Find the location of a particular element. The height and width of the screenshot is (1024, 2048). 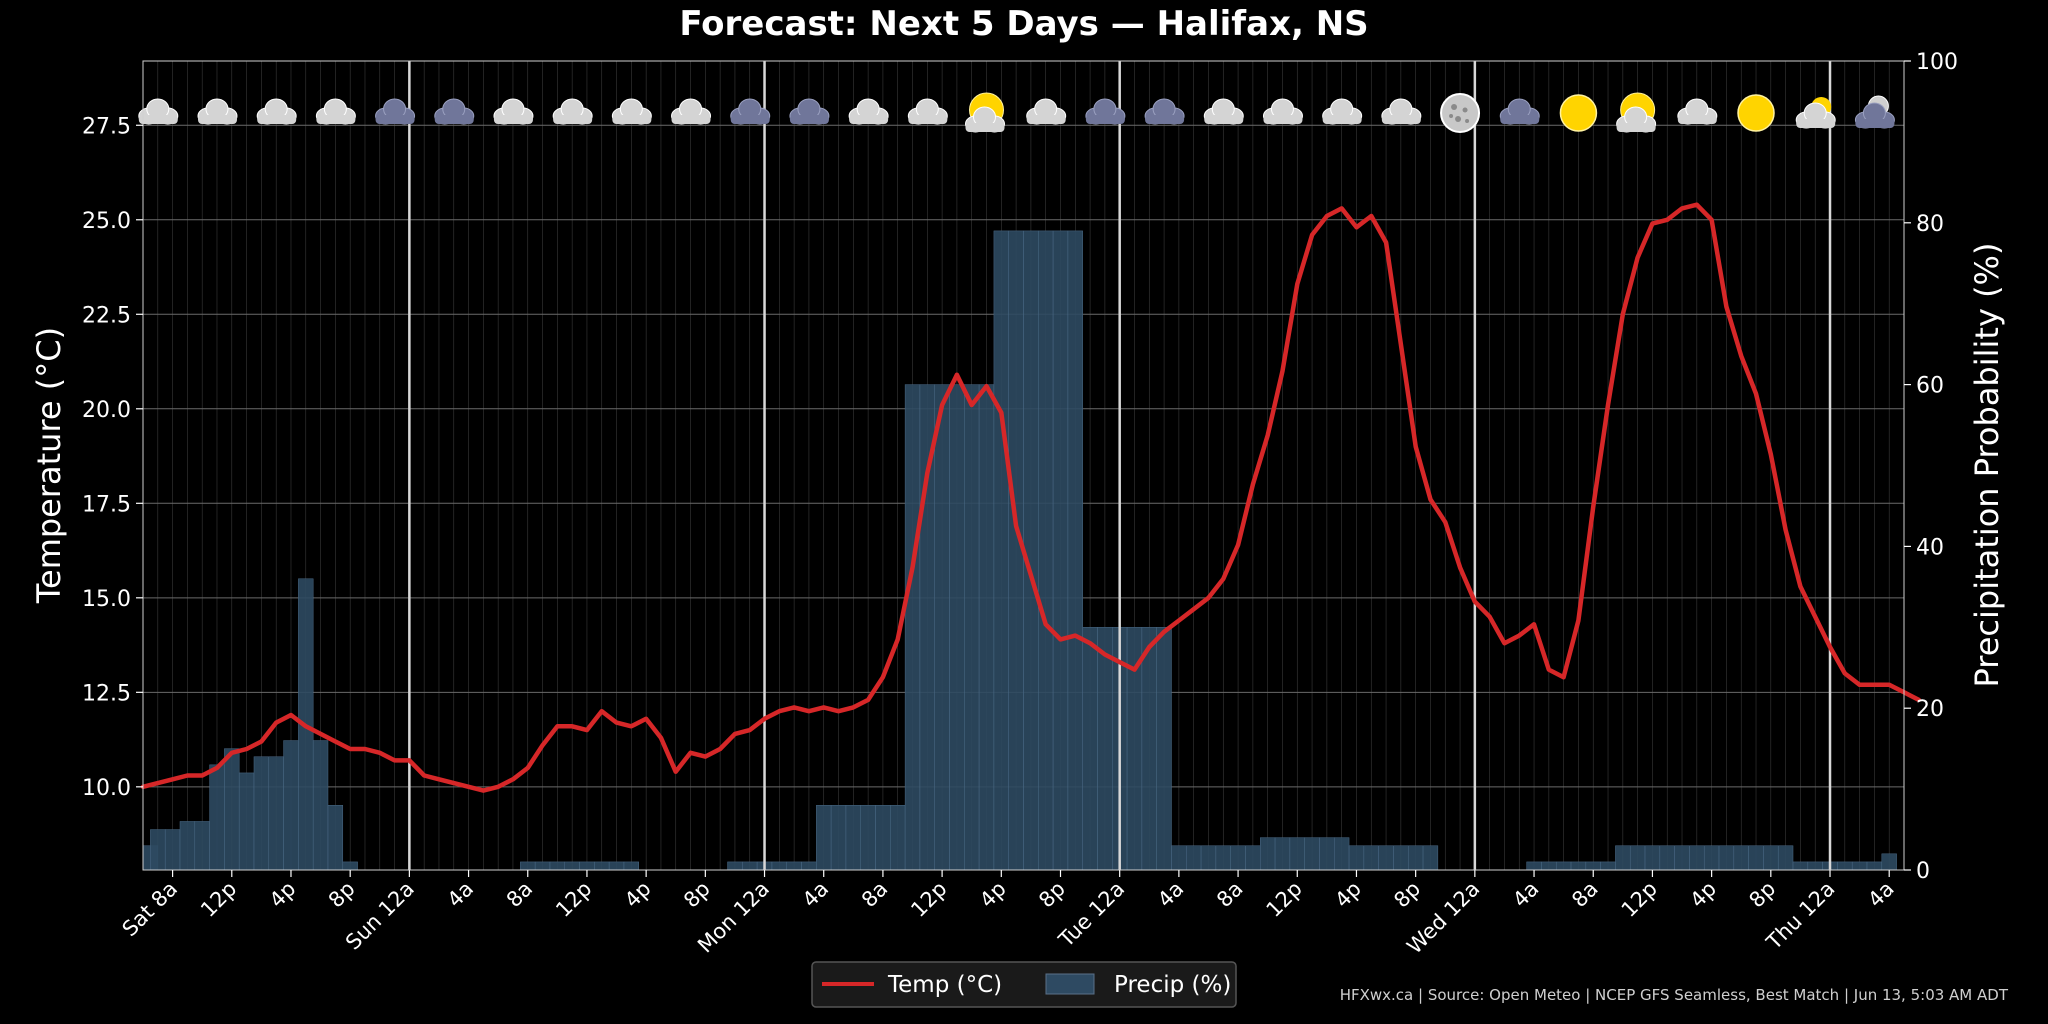

chart-title: Forecast: Next 5 Days — Halifax, NS is located at coordinates (1023, 24).